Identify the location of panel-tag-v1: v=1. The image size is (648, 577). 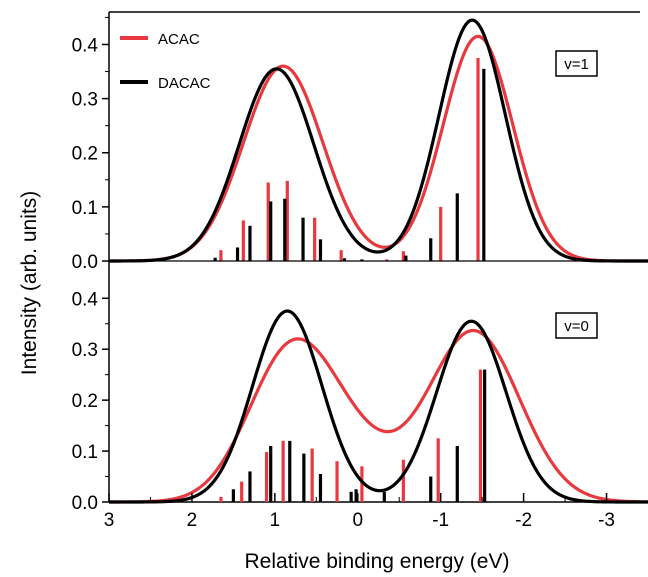
(576, 64).